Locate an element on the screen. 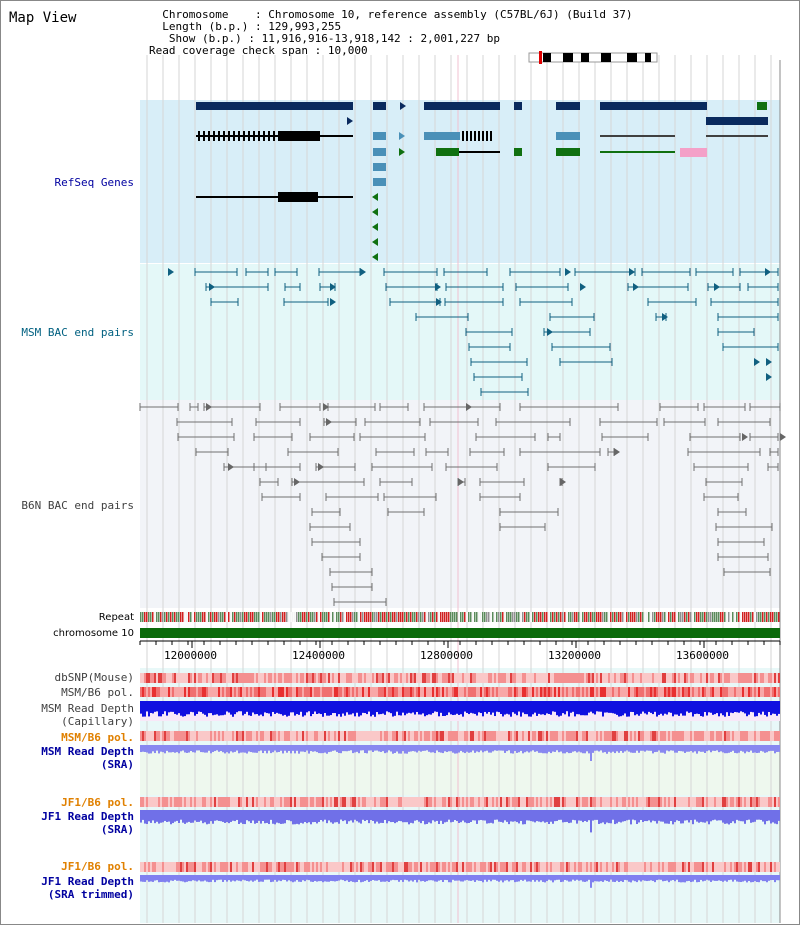 Image resolution: width=800 pixels, height=925 pixels. jf1-b6-pol2-label: JF1/B6 pol. is located at coordinates (97, 866).